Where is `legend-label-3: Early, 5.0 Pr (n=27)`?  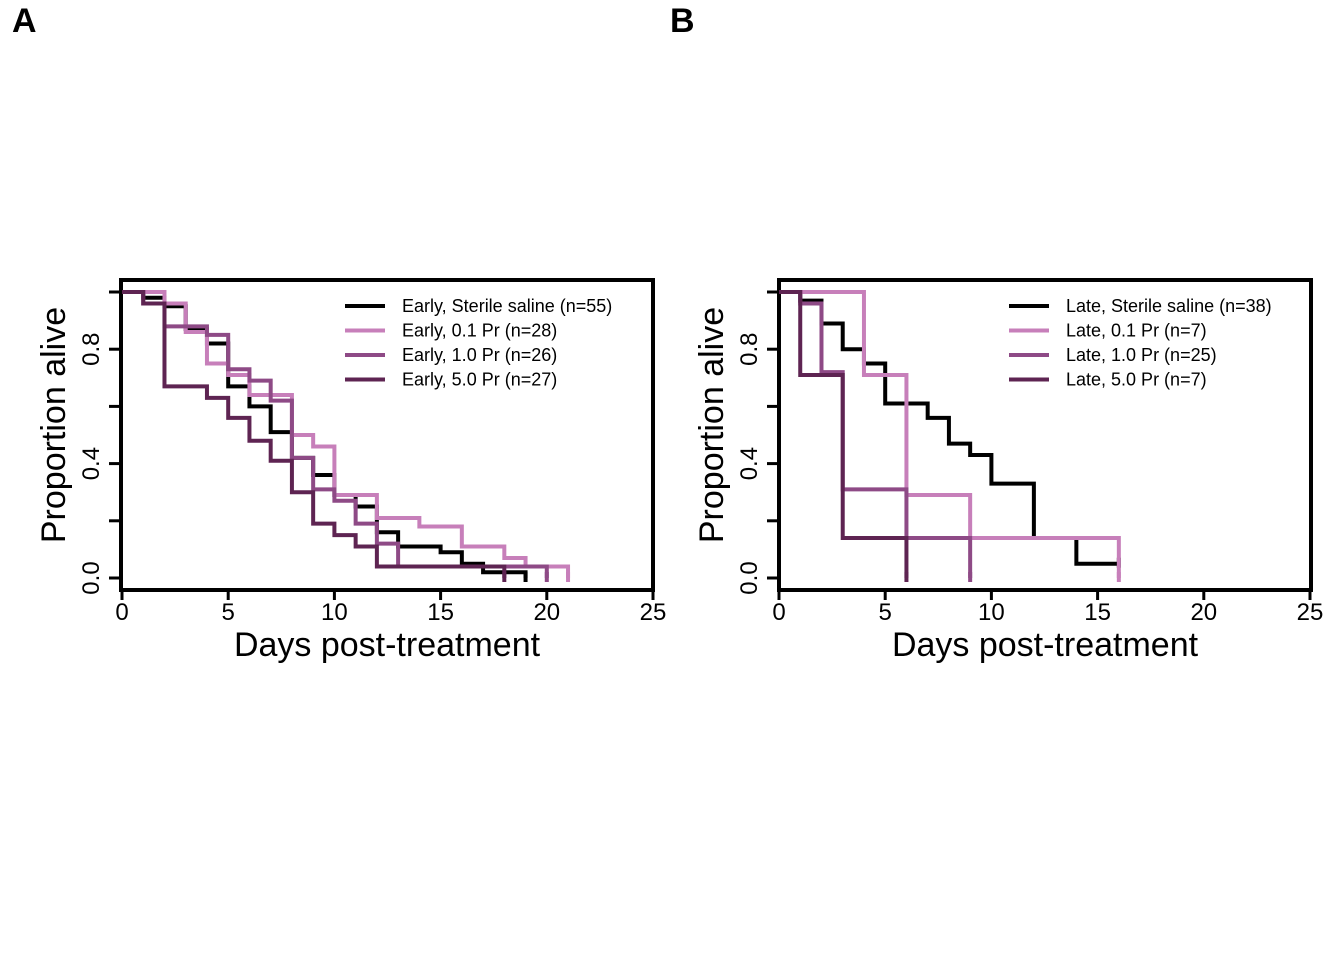
legend-label-3: Early, 5.0 Pr (n=27) is located at coordinates (479, 380).